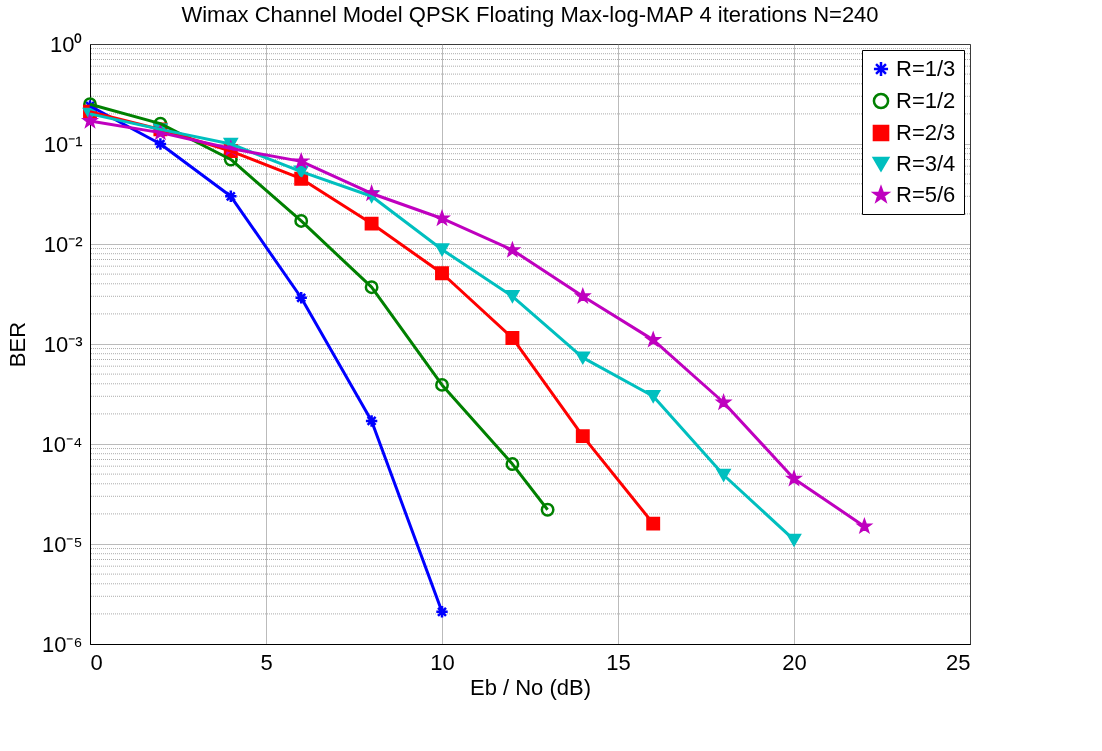 Image resolution: width=1102 pixels, height=751 pixels. What do you see at coordinates (63, 344) in the screenshot?
I see `y-tick-label: 10⁻³` at bounding box center [63, 344].